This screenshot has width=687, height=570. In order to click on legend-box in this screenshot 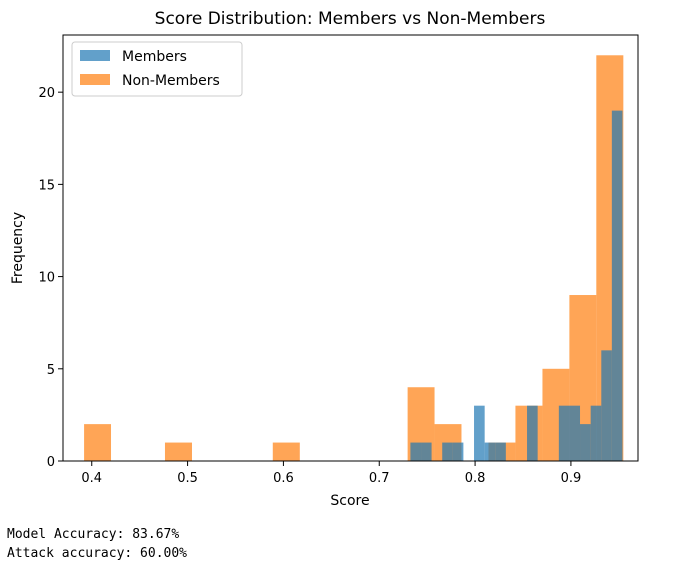, I will do `click(157, 69)`.